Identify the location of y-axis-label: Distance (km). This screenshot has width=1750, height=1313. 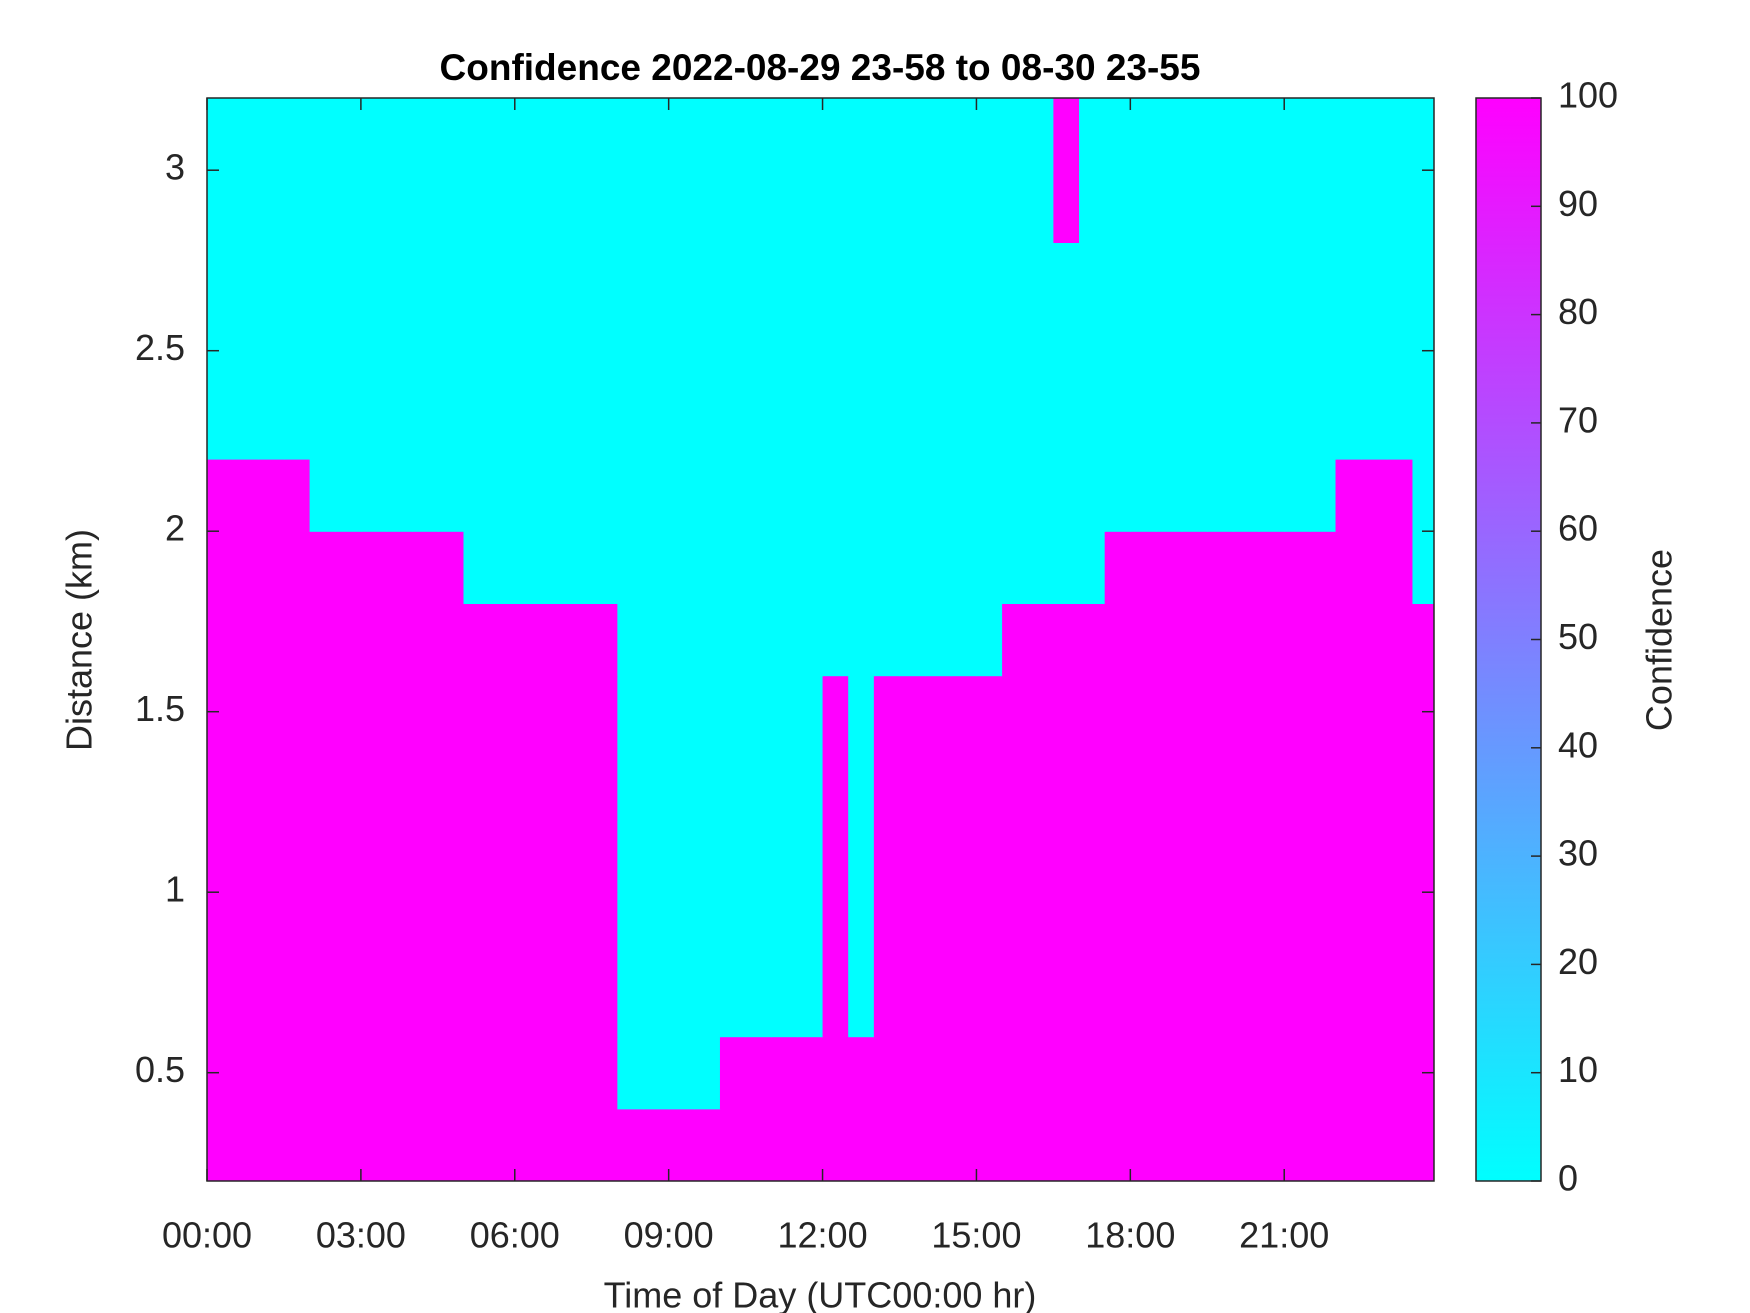
(79, 640).